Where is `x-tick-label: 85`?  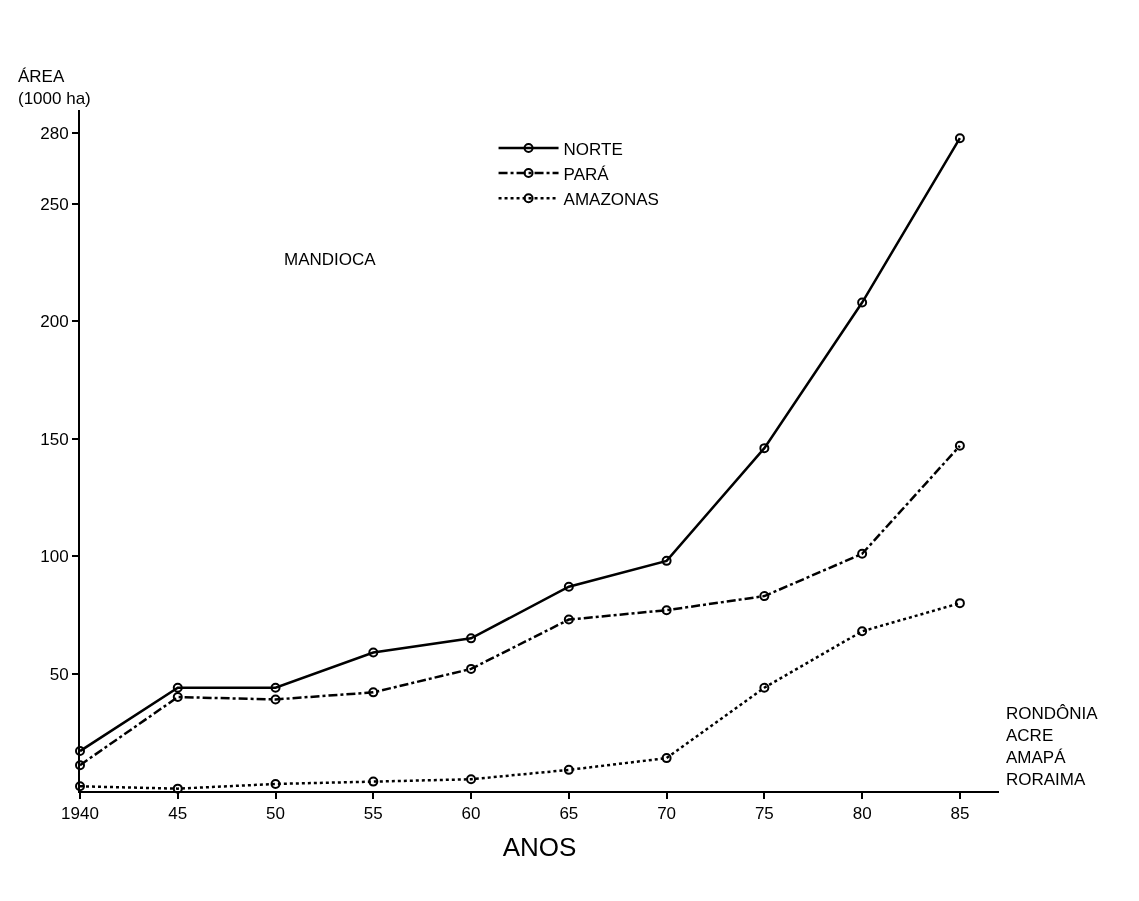 x-tick-label: 85 is located at coordinates (960, 814).